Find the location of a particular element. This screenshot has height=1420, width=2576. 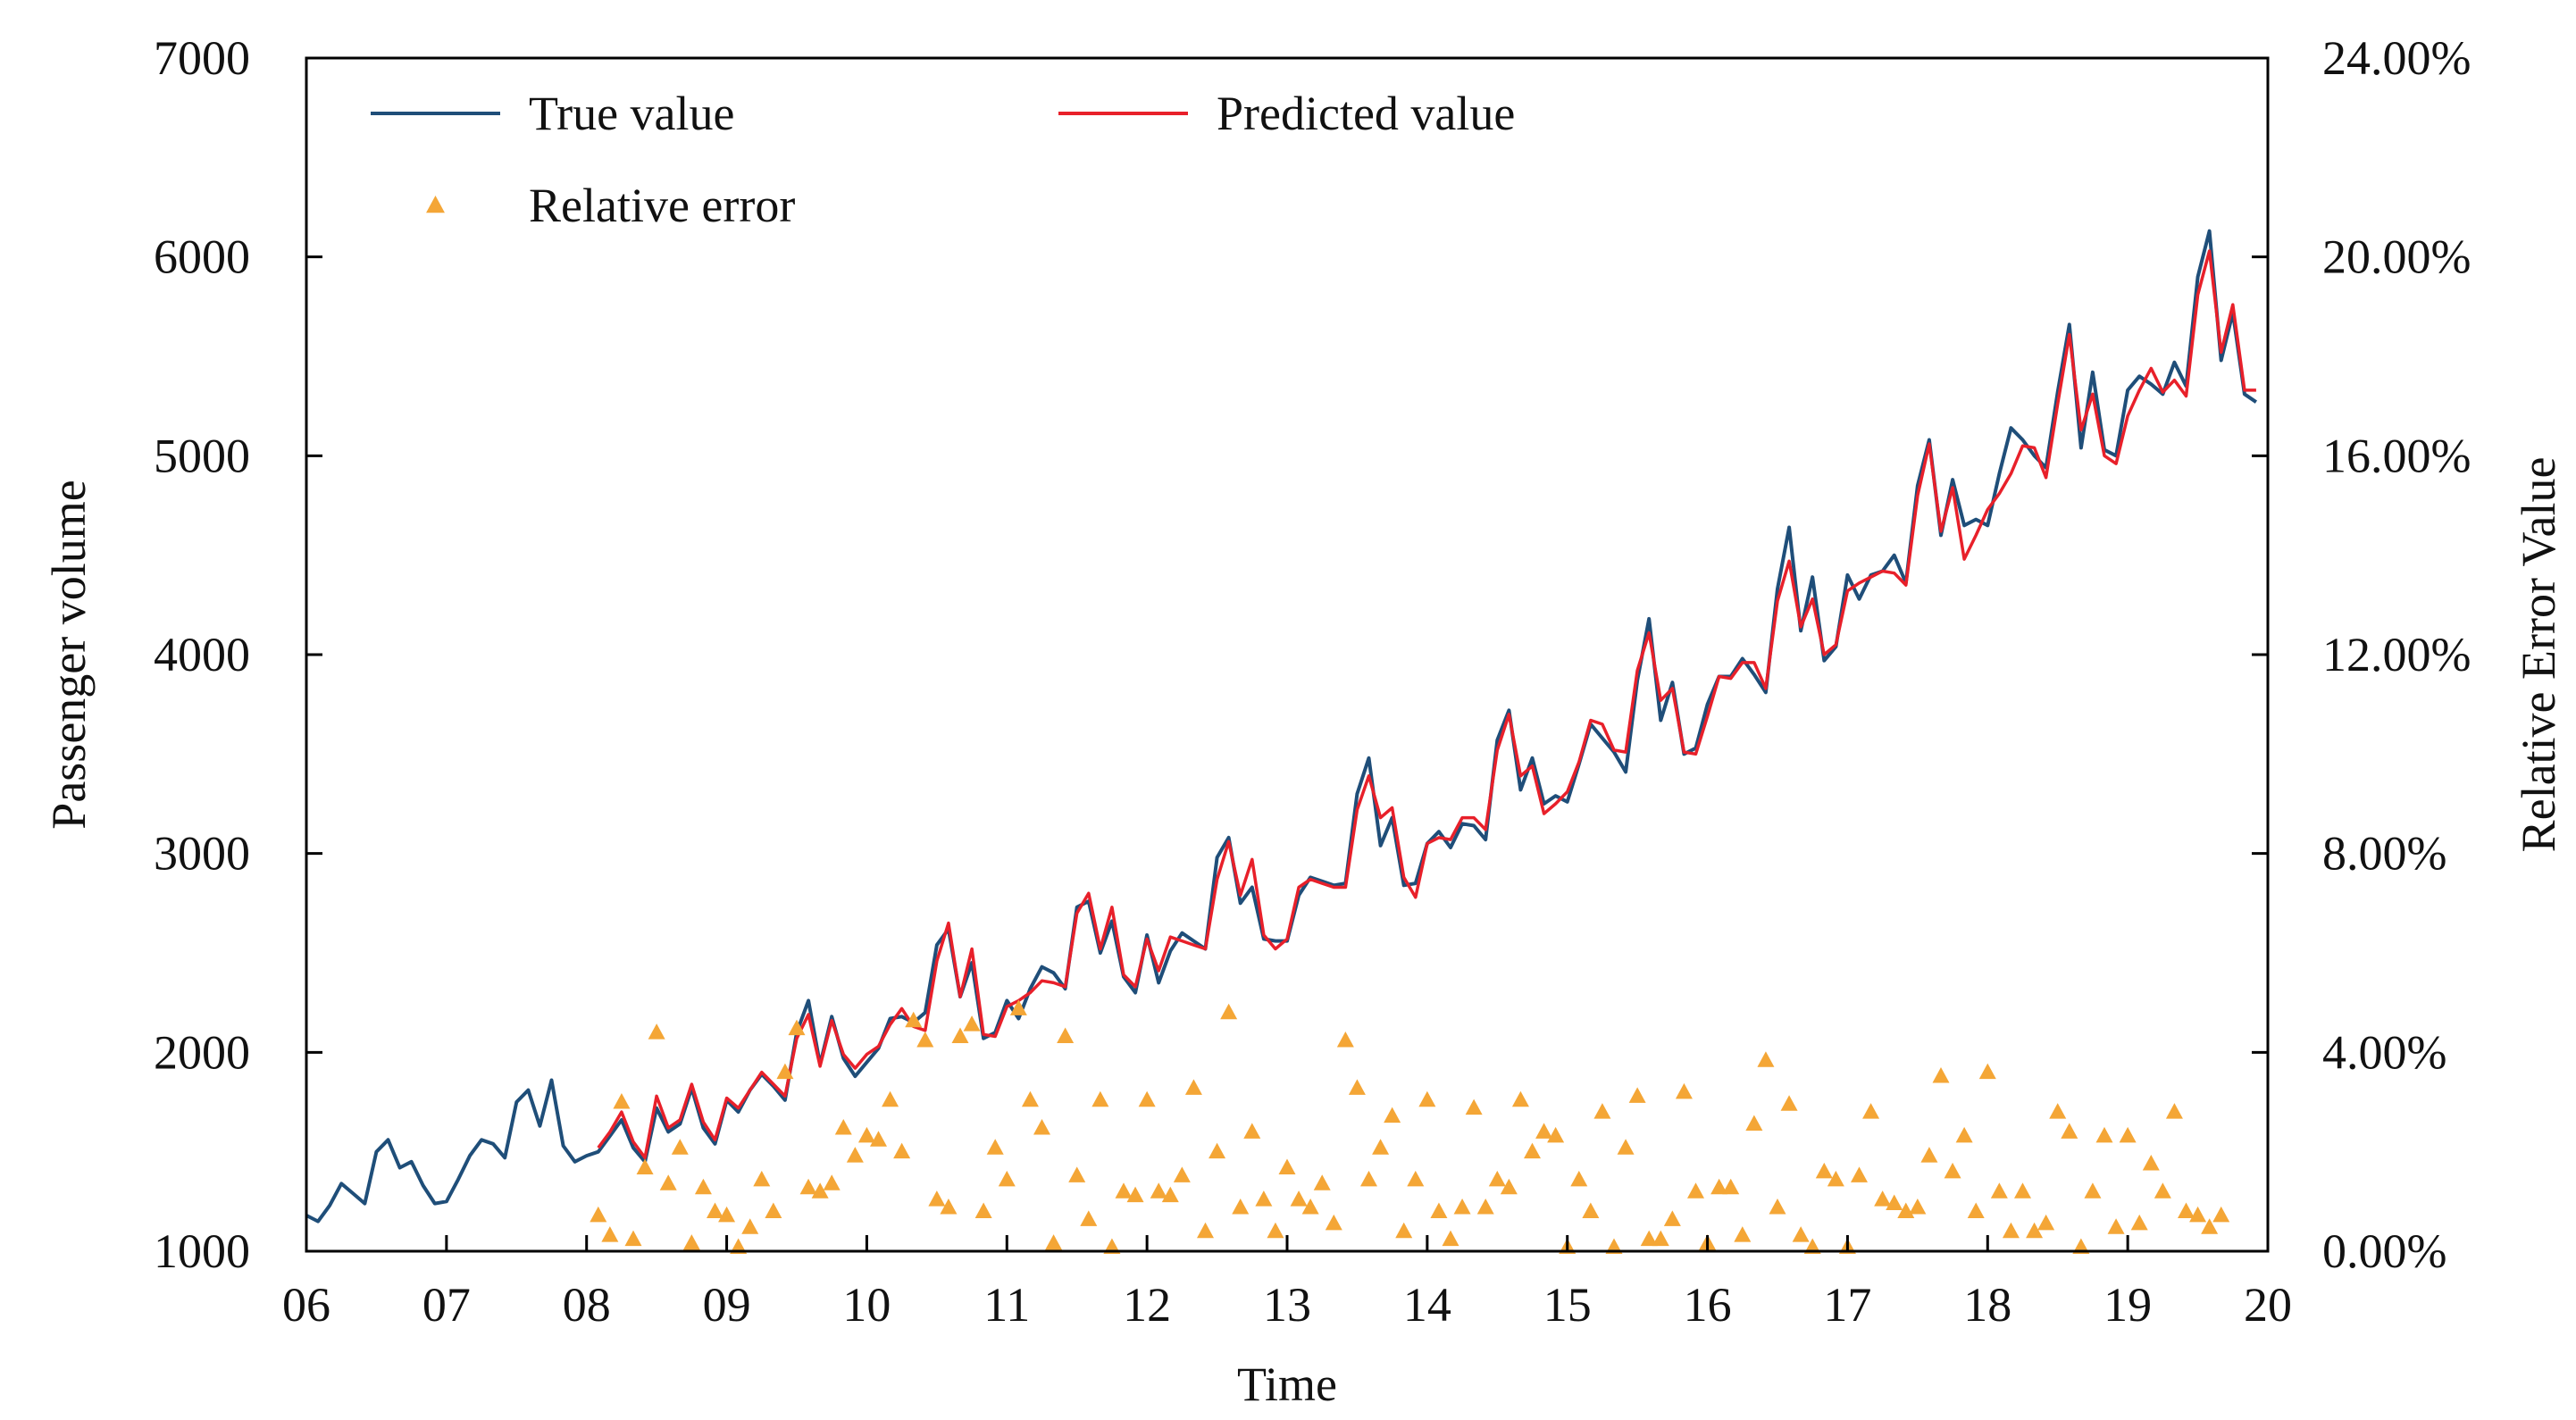

y-tick-label: 3000 is located at coordinates (202, 854).